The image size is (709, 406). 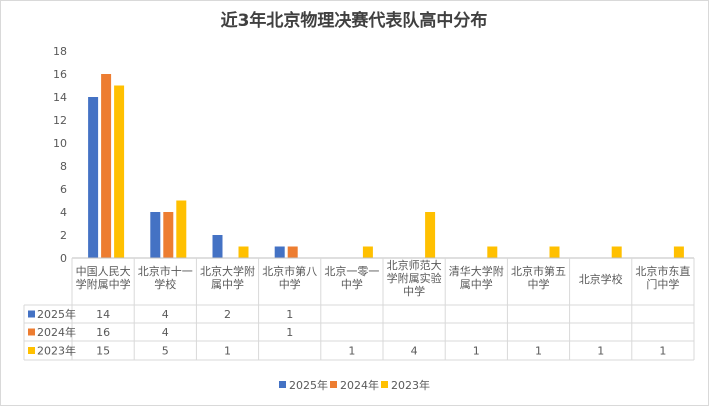 I want to click on category-label: 中国人民大, so click(x=103, y=271).